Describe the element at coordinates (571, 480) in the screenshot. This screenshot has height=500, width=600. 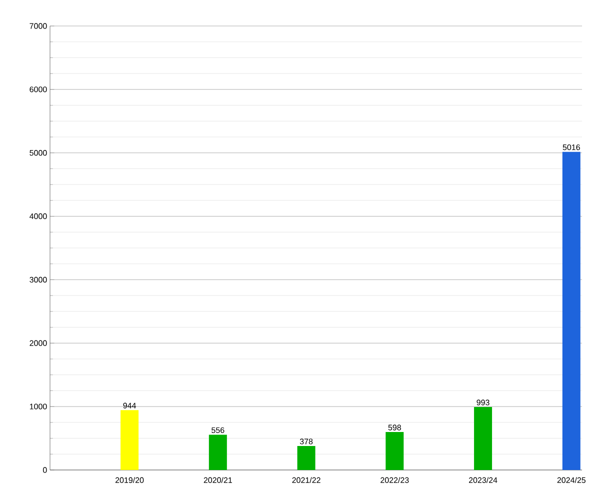
I see `x-tick-label: 2024/25` at that location.